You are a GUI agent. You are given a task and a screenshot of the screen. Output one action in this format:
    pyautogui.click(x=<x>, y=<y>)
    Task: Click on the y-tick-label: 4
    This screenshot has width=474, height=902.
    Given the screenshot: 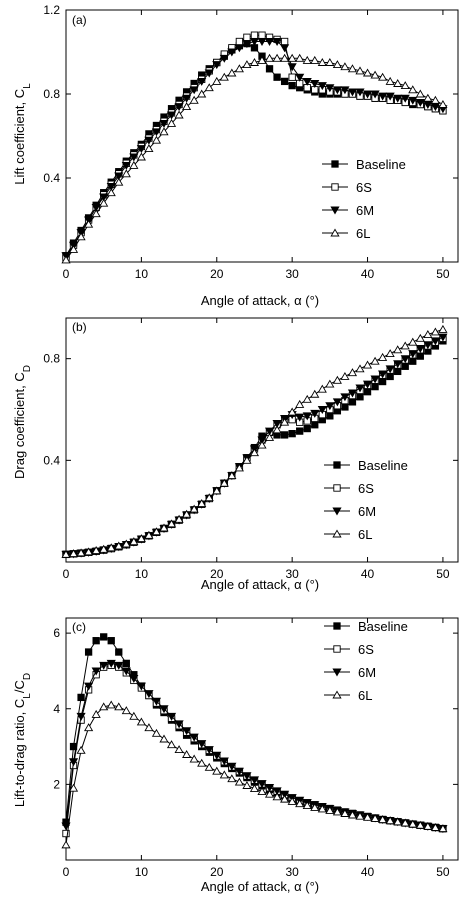 What is the action you would take?
    pyautogui.click(x=56, y=709)
    